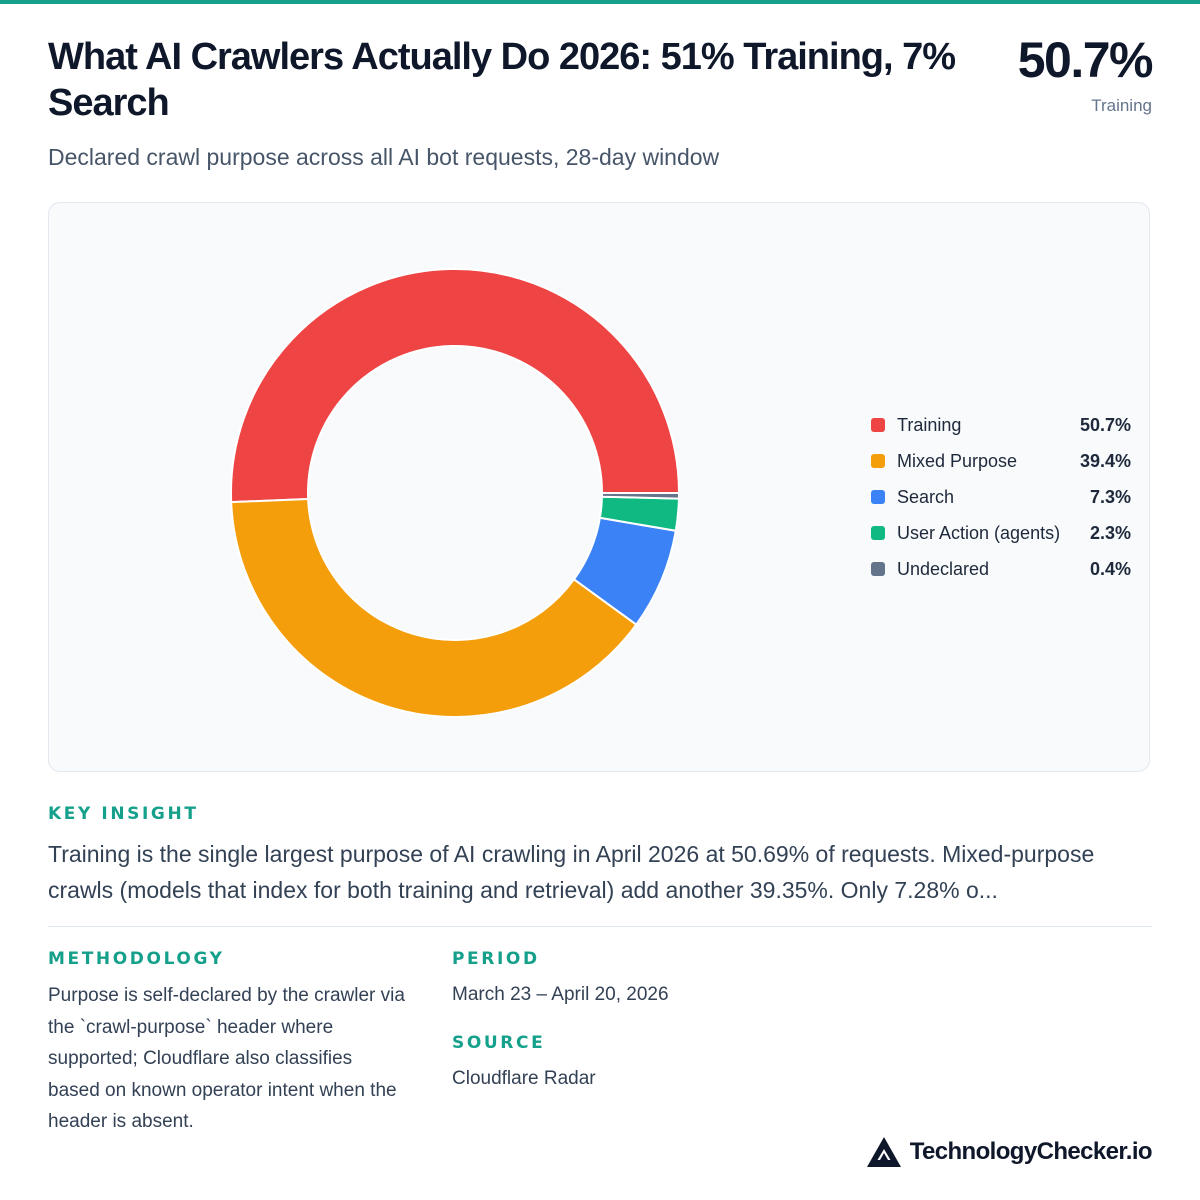 The width and height of the screenshot is (1200, 1200). Describe the element at coordinates (499, 1043) in the screenshot. I see `source-heading: SOURCE` at that location.